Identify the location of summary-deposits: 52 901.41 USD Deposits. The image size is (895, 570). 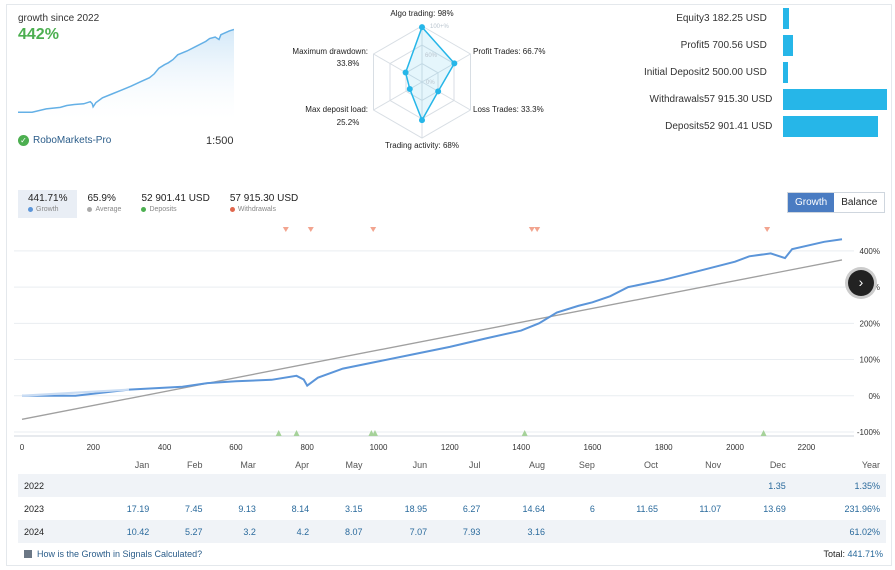
(175, 204).